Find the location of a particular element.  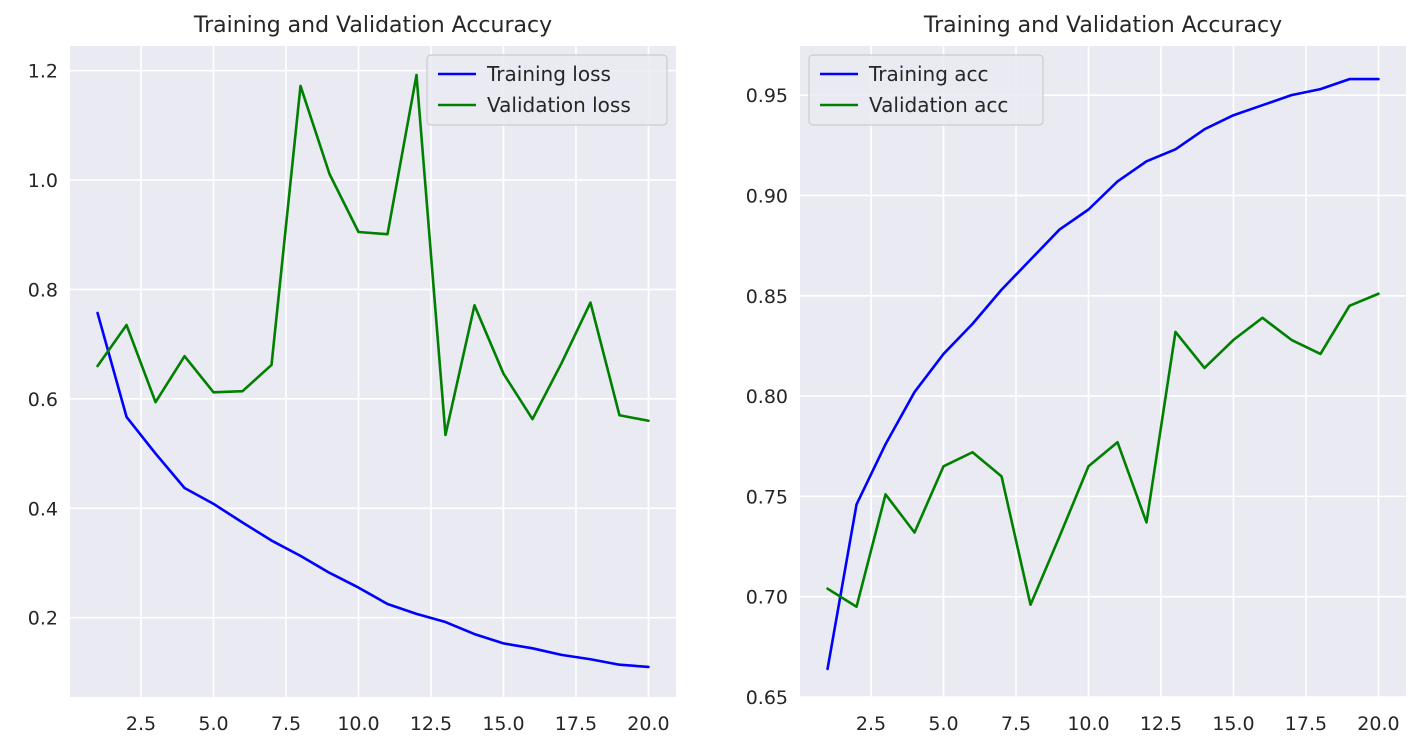

y-tick-label: 1.2 is located at coordinates (43, 72).